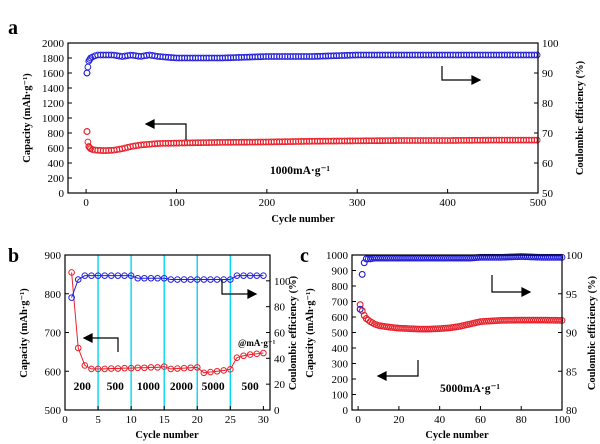 The height and width of the screenshot is (444, 600). Describe the element at coordinates (53, 44) in the screenshot. I see `panel-a-ytick-left-label: 2000` at that location.